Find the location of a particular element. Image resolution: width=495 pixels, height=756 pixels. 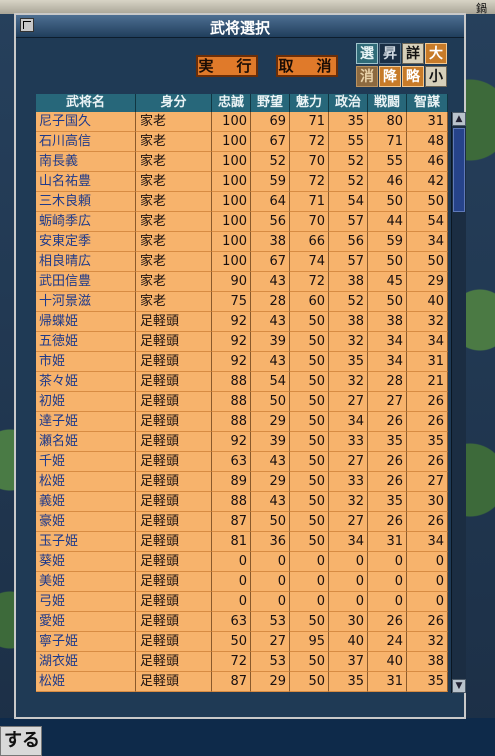

large-size-button: 大 is located at coordinates (436, 53).